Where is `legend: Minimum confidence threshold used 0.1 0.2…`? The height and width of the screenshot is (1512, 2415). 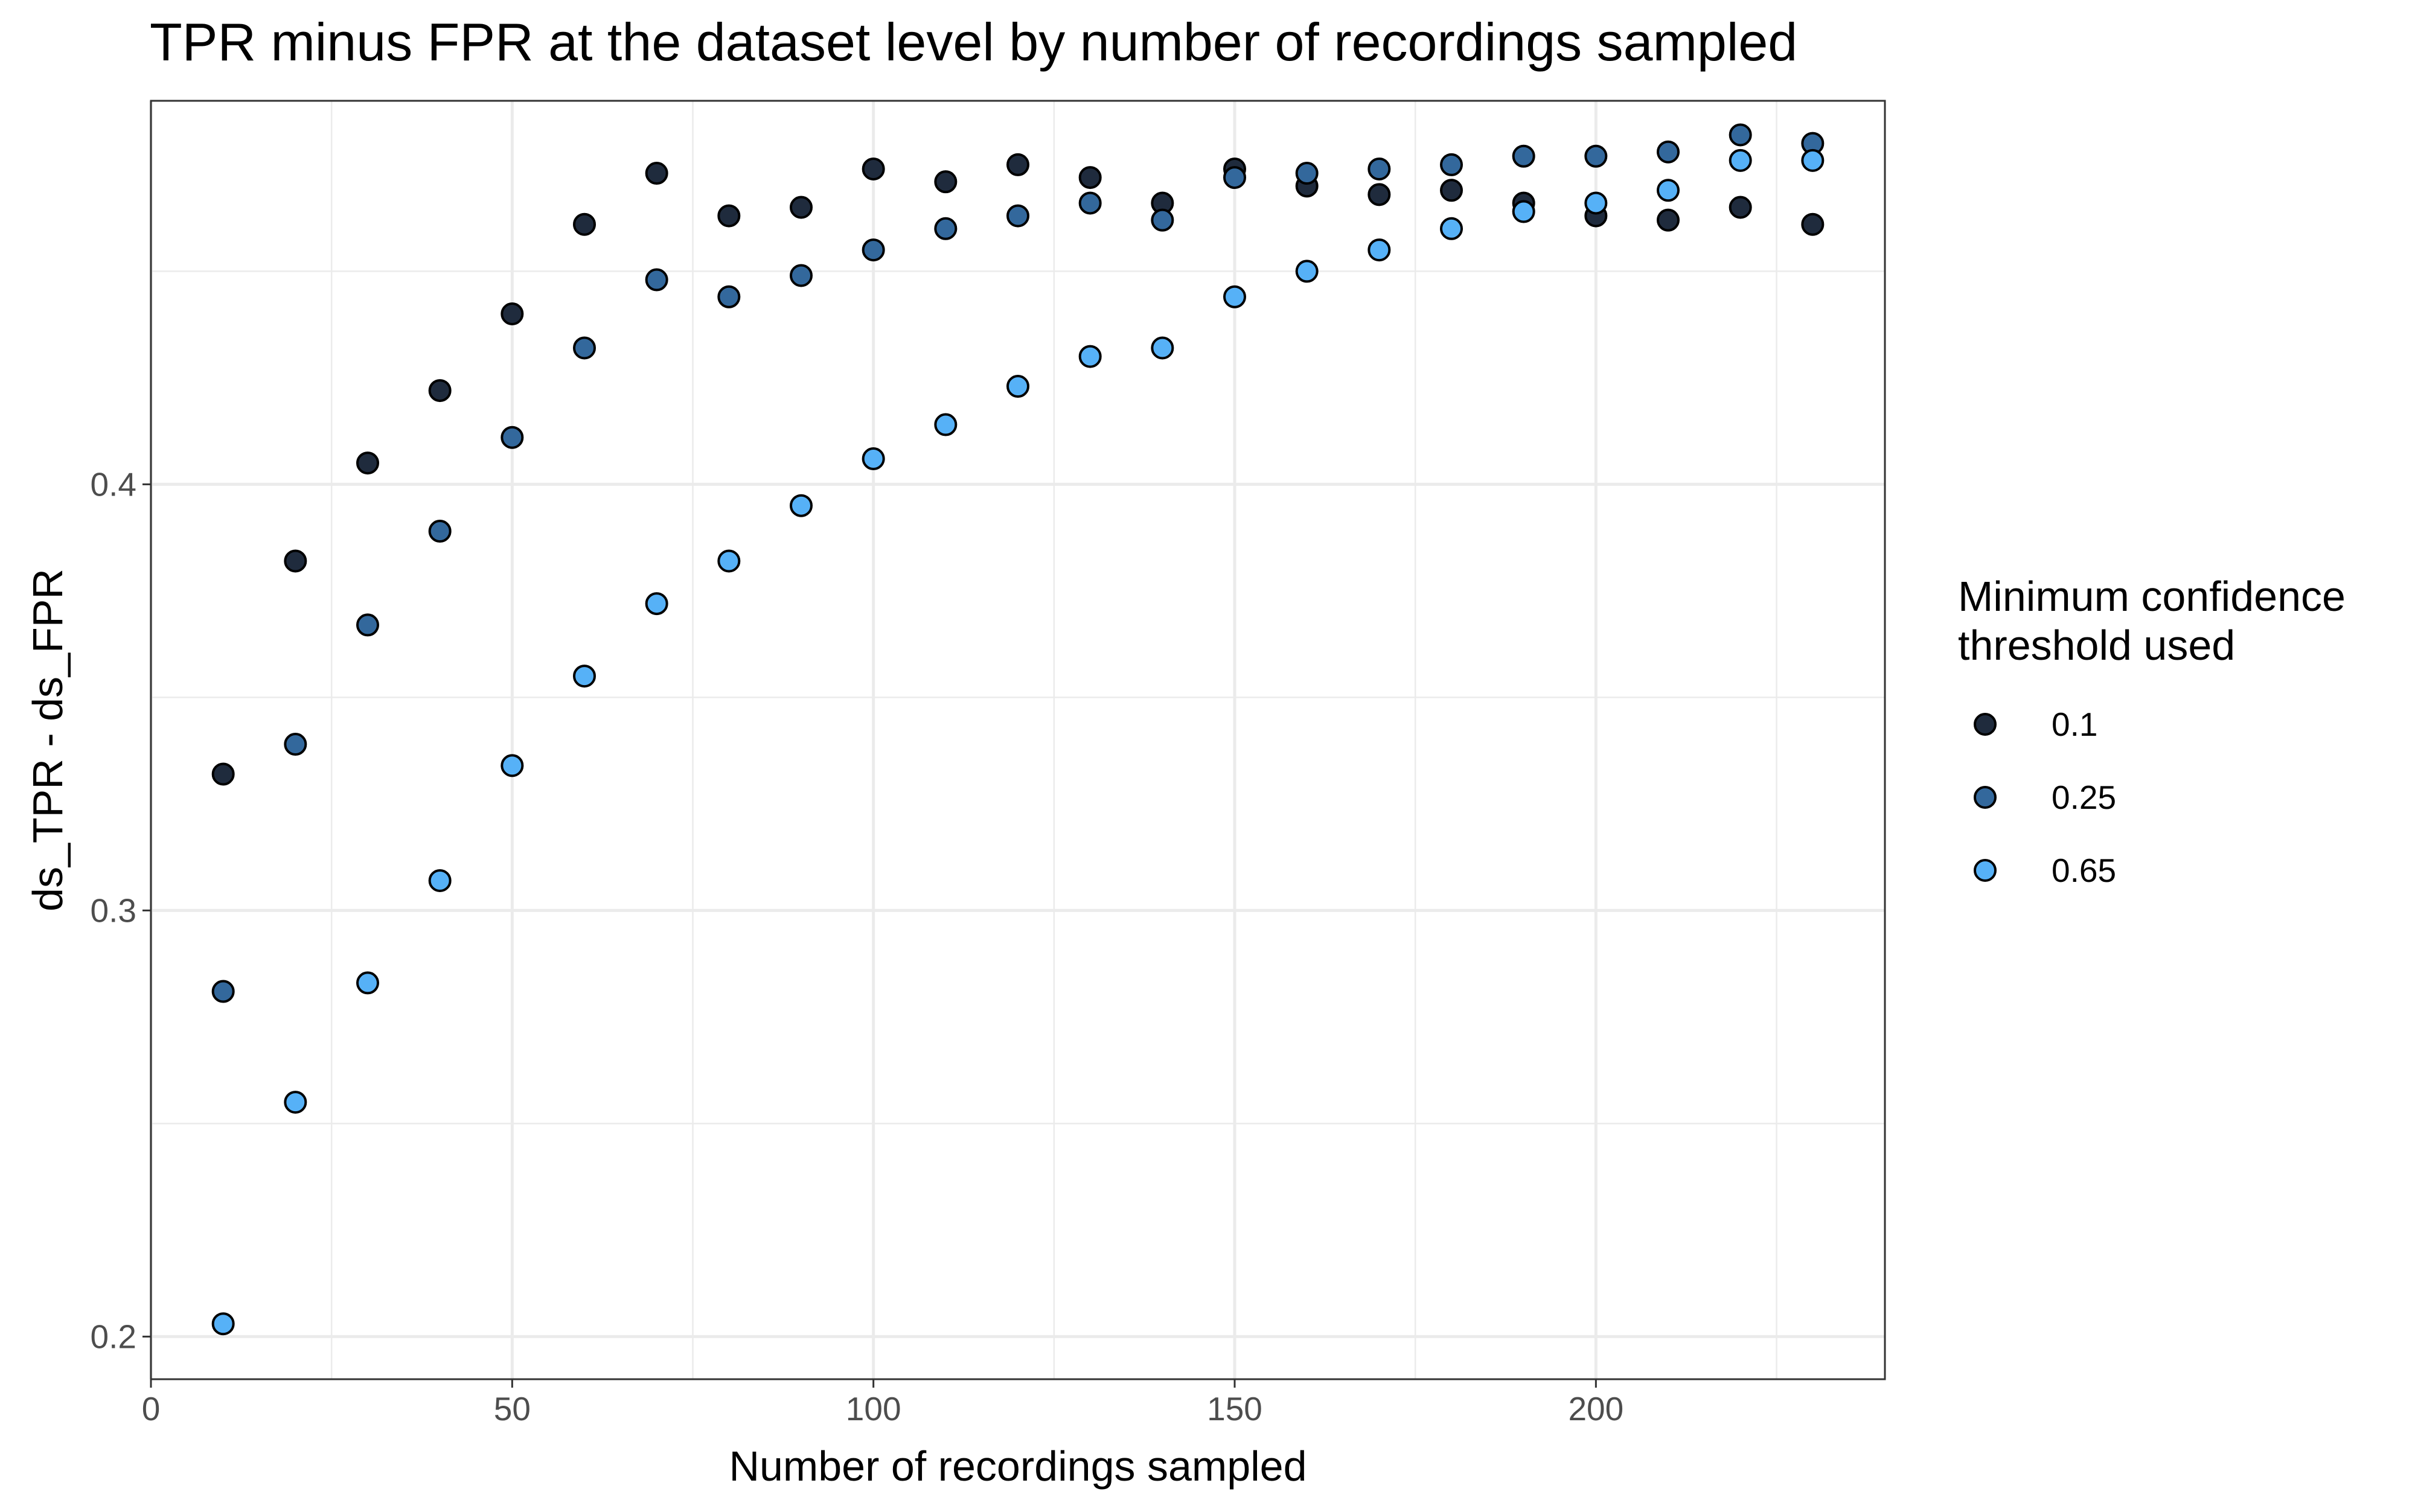
legend: Minimum confidence threshold used 0.1 0.2… is located at coordinates (2152, 731).